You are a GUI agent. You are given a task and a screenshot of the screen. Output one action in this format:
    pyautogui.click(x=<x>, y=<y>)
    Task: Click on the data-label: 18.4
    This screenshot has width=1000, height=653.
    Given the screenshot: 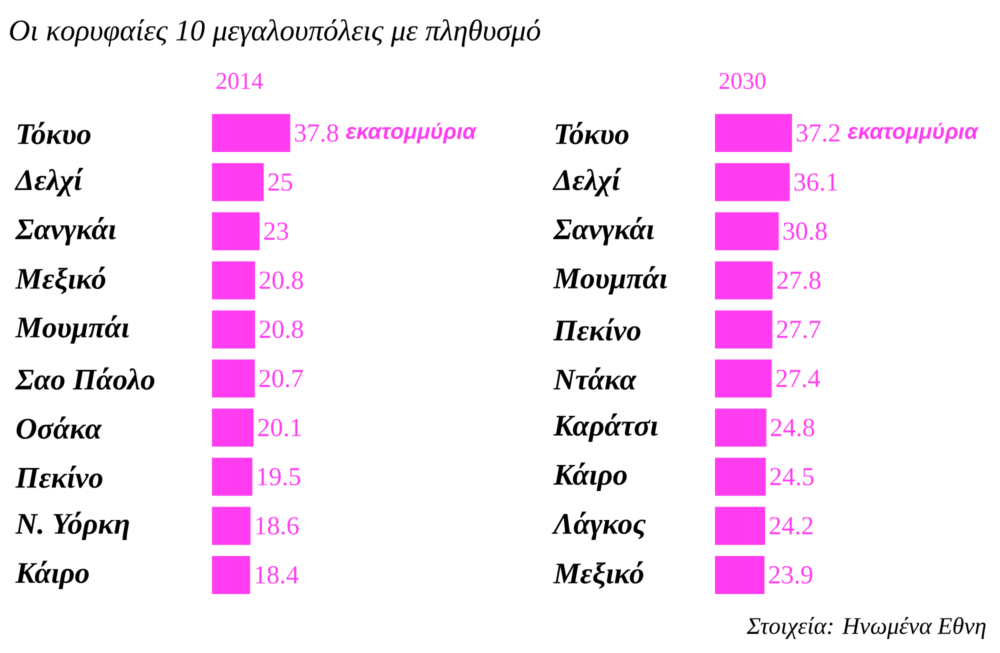 What is the action you would take?
    pyautogui.click(x=277, y=575)
    